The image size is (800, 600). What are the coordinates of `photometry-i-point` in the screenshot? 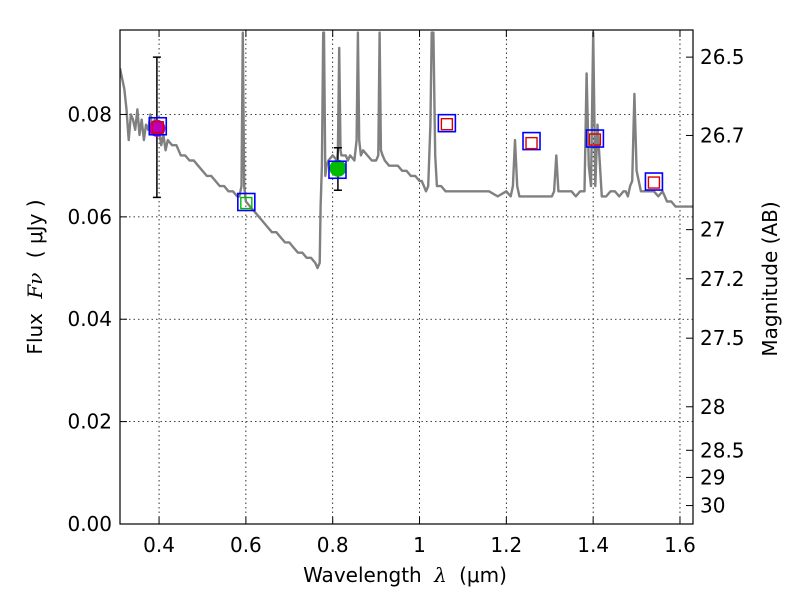 It's located at (338, 168).